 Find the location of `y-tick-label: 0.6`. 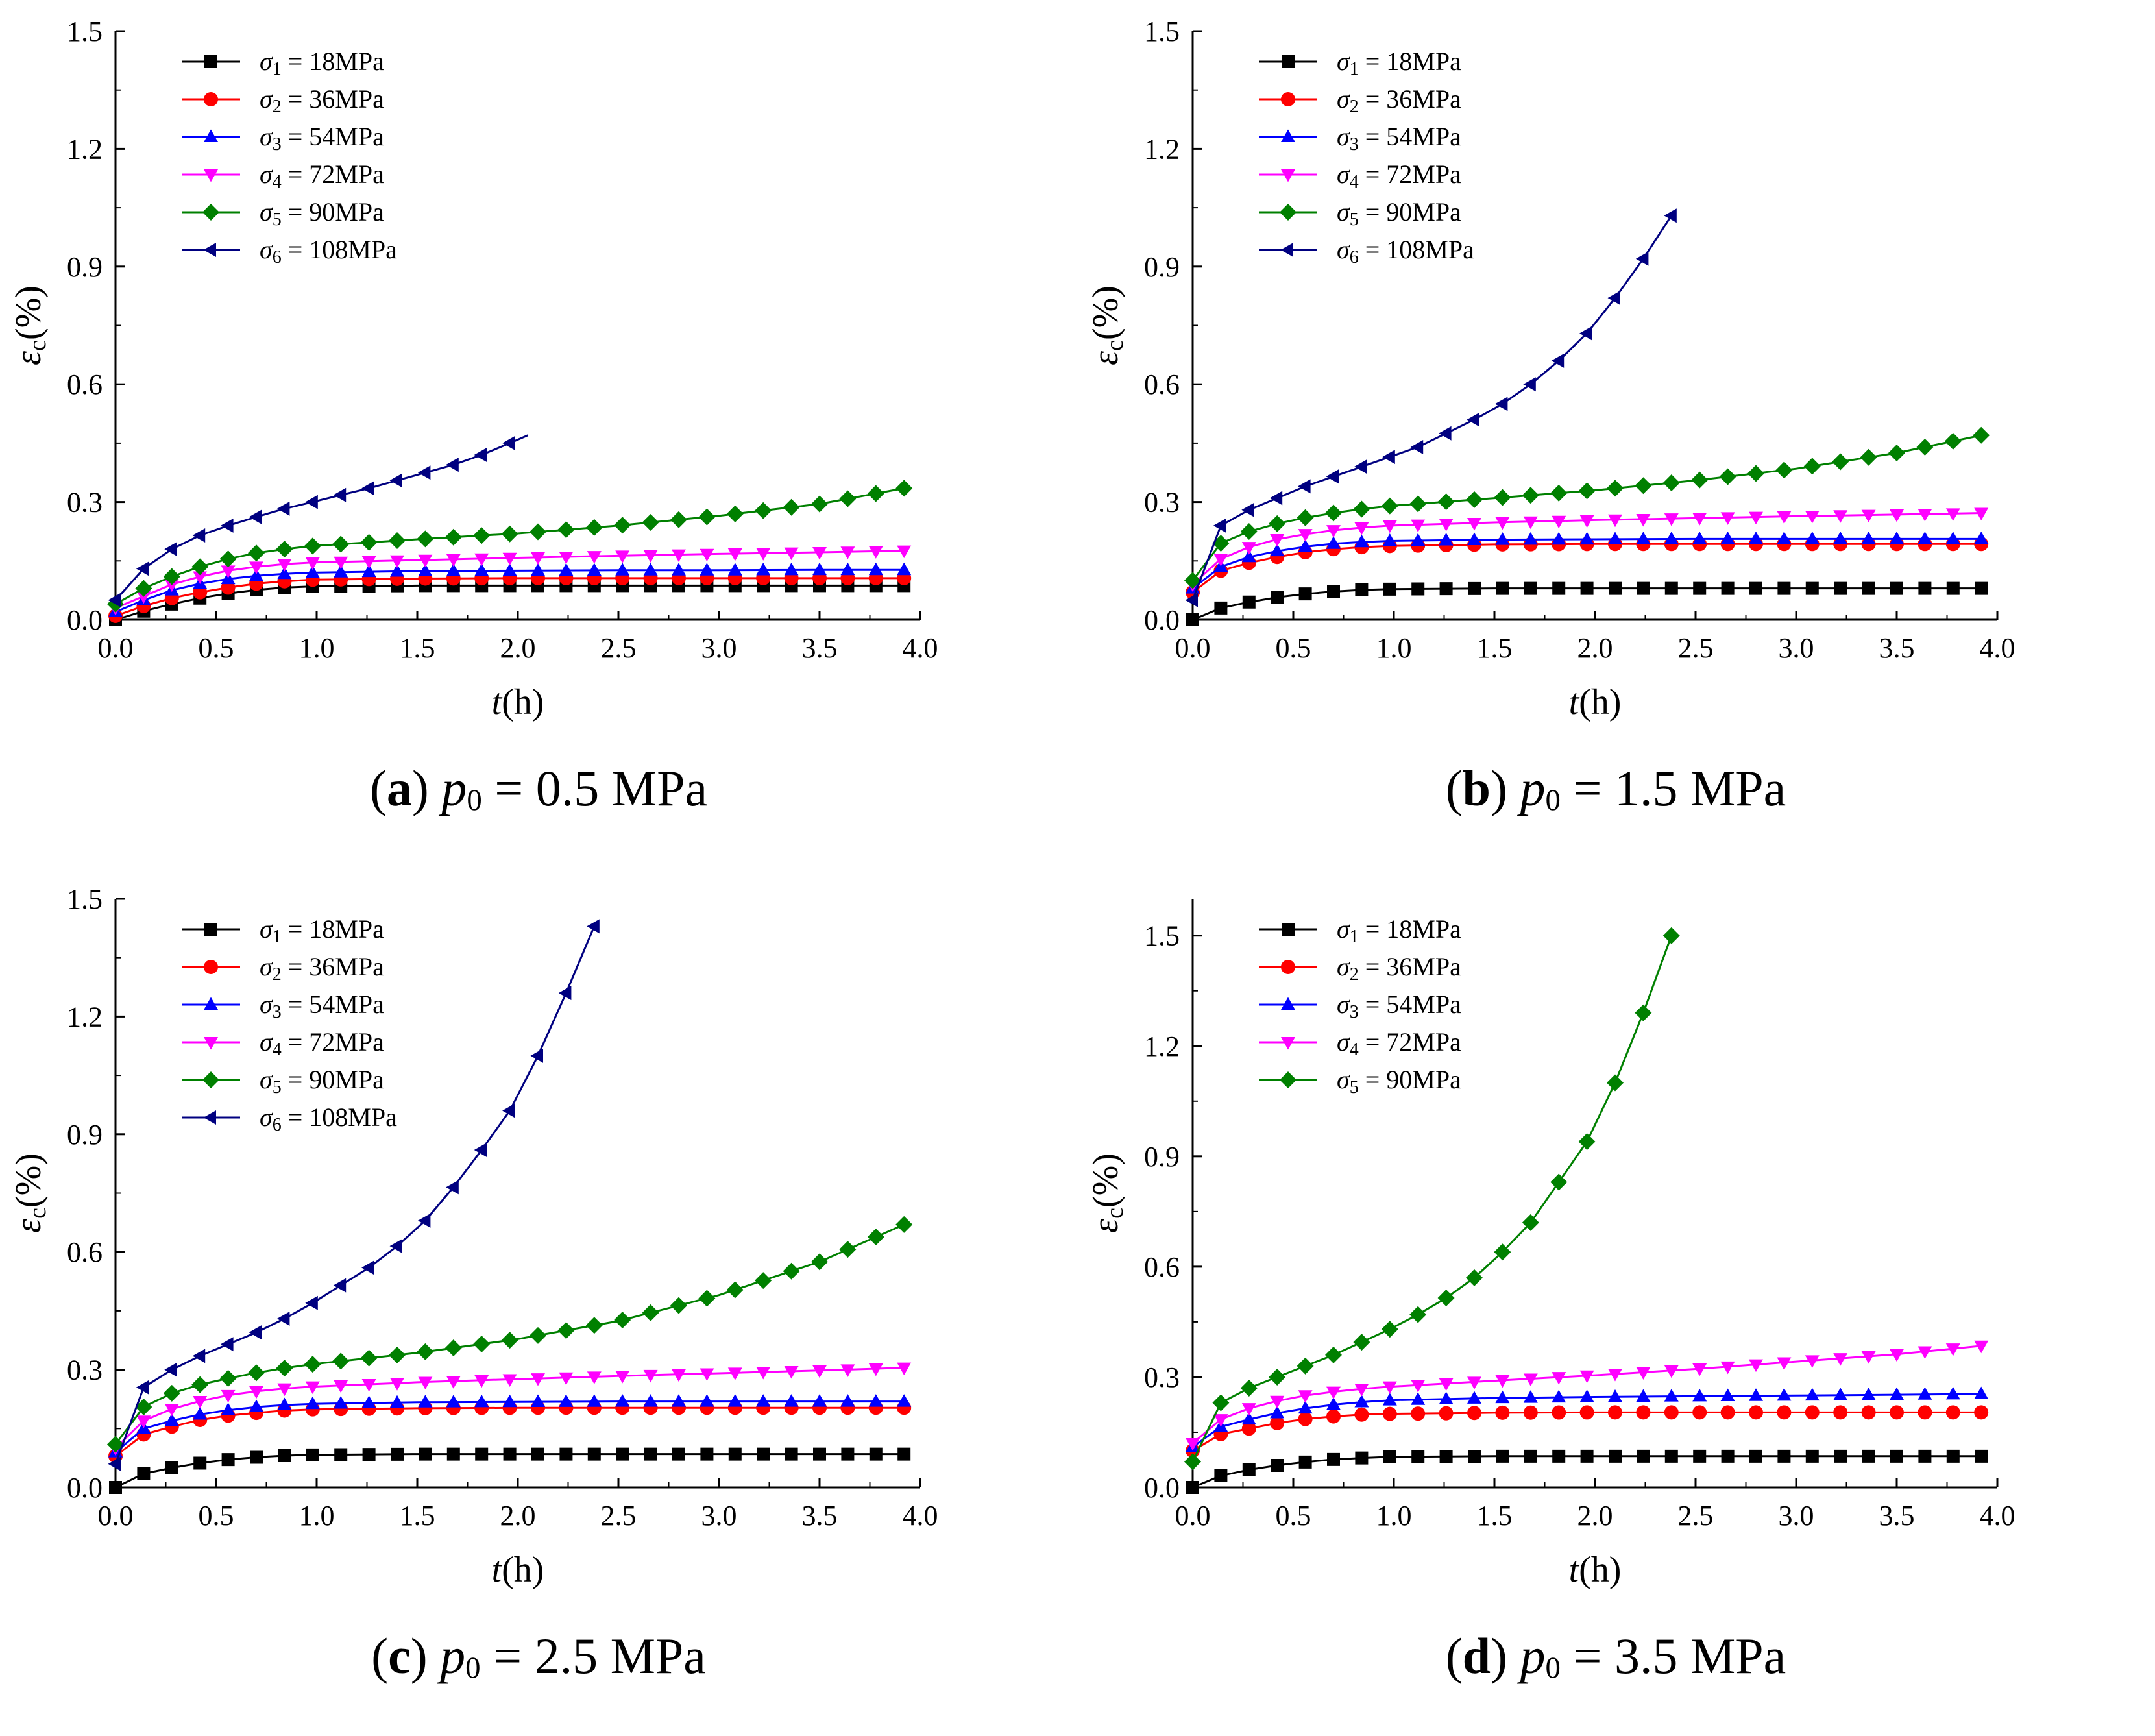

y-tick-label: 0.6 is located at coordinates (85, 384).